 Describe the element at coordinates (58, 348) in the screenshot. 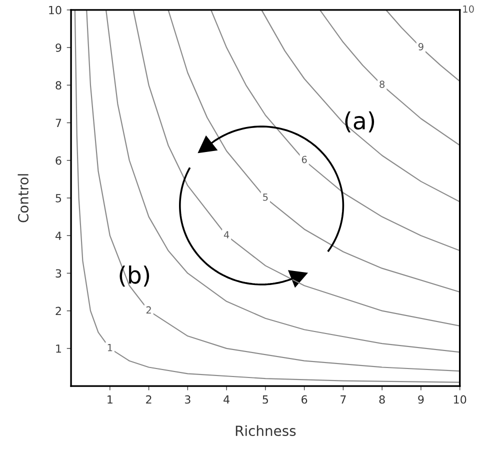

I see `y-tick-label: 1` at that location.